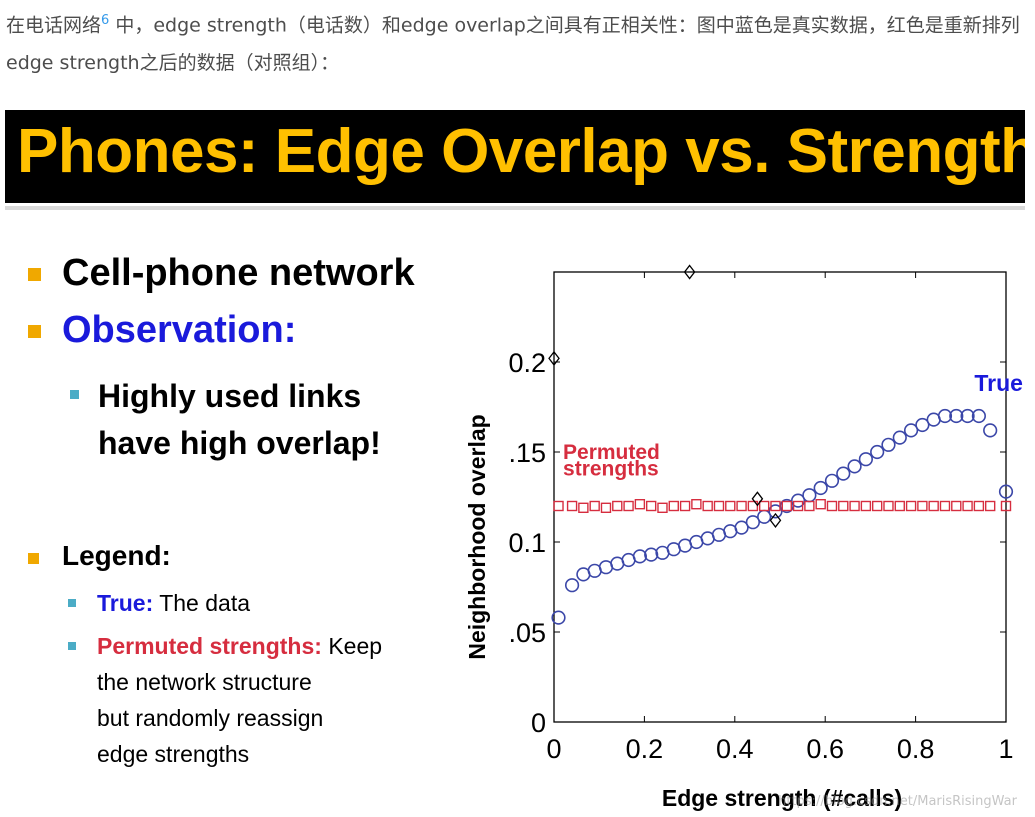 This screenshot has height=817, width=1035. Describe the element at coordinates (998, 383) in the screenshot. I see `chart-annotation: True` at that location.